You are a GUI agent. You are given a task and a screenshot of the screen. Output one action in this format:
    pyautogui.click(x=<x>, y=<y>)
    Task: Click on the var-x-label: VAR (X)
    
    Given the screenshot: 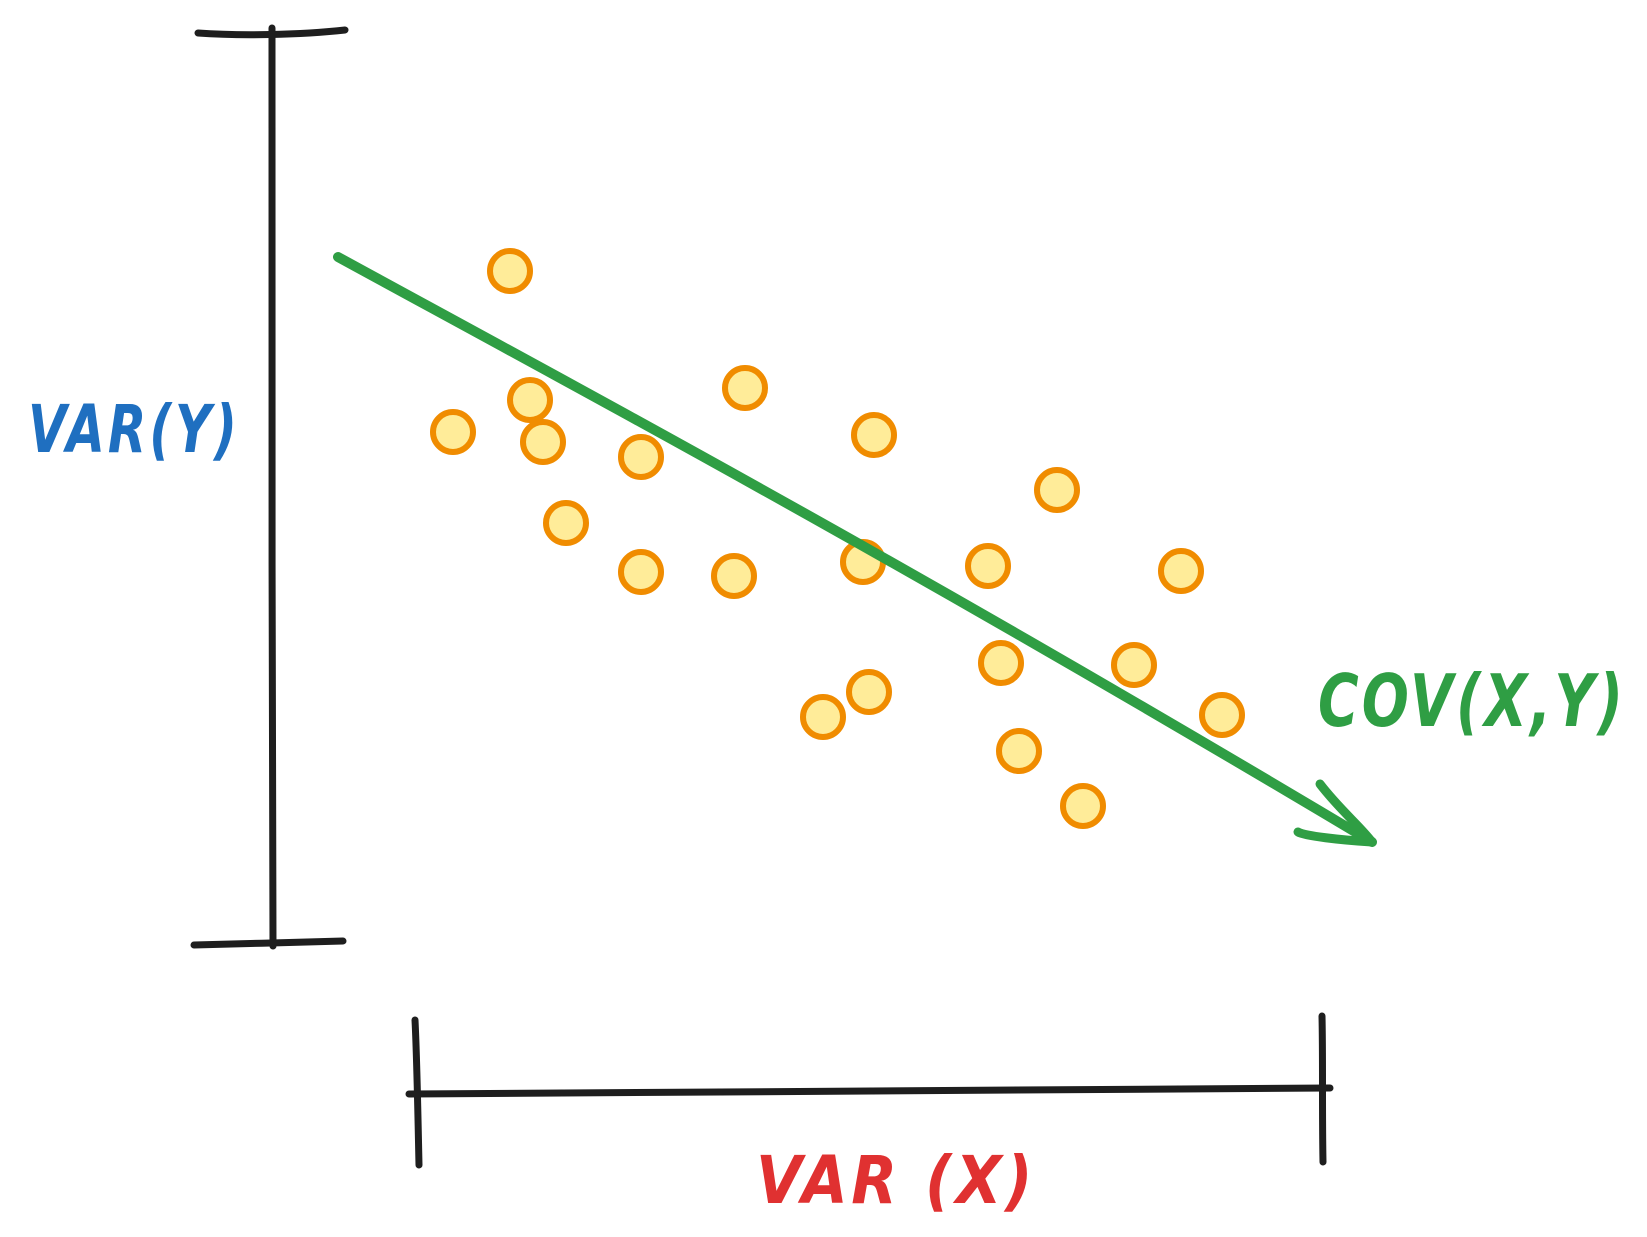 What is the action you would take?
    pyautogui.click(x=896, y=1180)
    